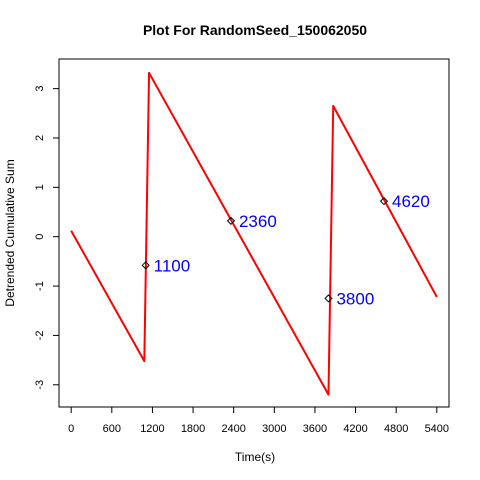 The image size is (480, 480). I want to click on annotation-label: 3800, so click(355, 298).